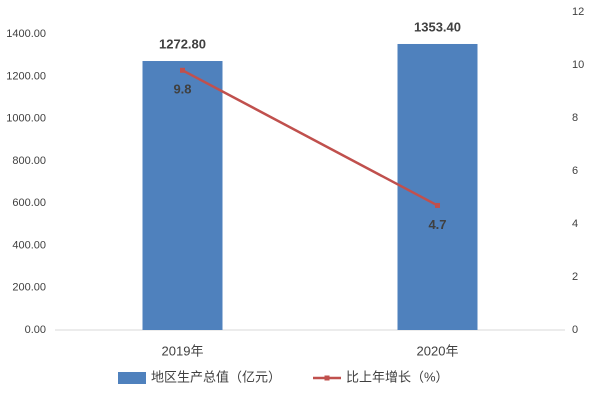  What do you see at coordinates (29, 288) in the screenshot?
I see `y-tick-label: 200.00` at bounding box center [29, 288].